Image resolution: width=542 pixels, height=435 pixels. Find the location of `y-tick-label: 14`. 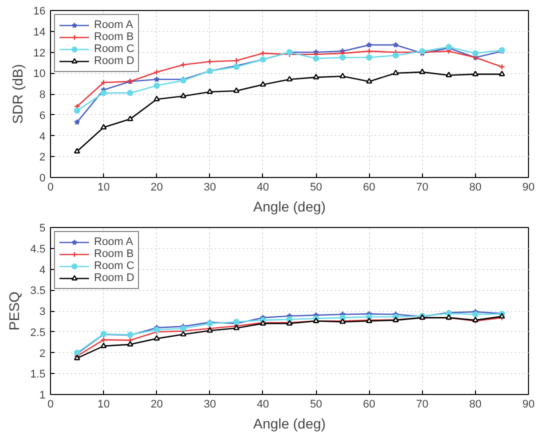

y-tick-label: 14 is located at coordinates (39, 32).